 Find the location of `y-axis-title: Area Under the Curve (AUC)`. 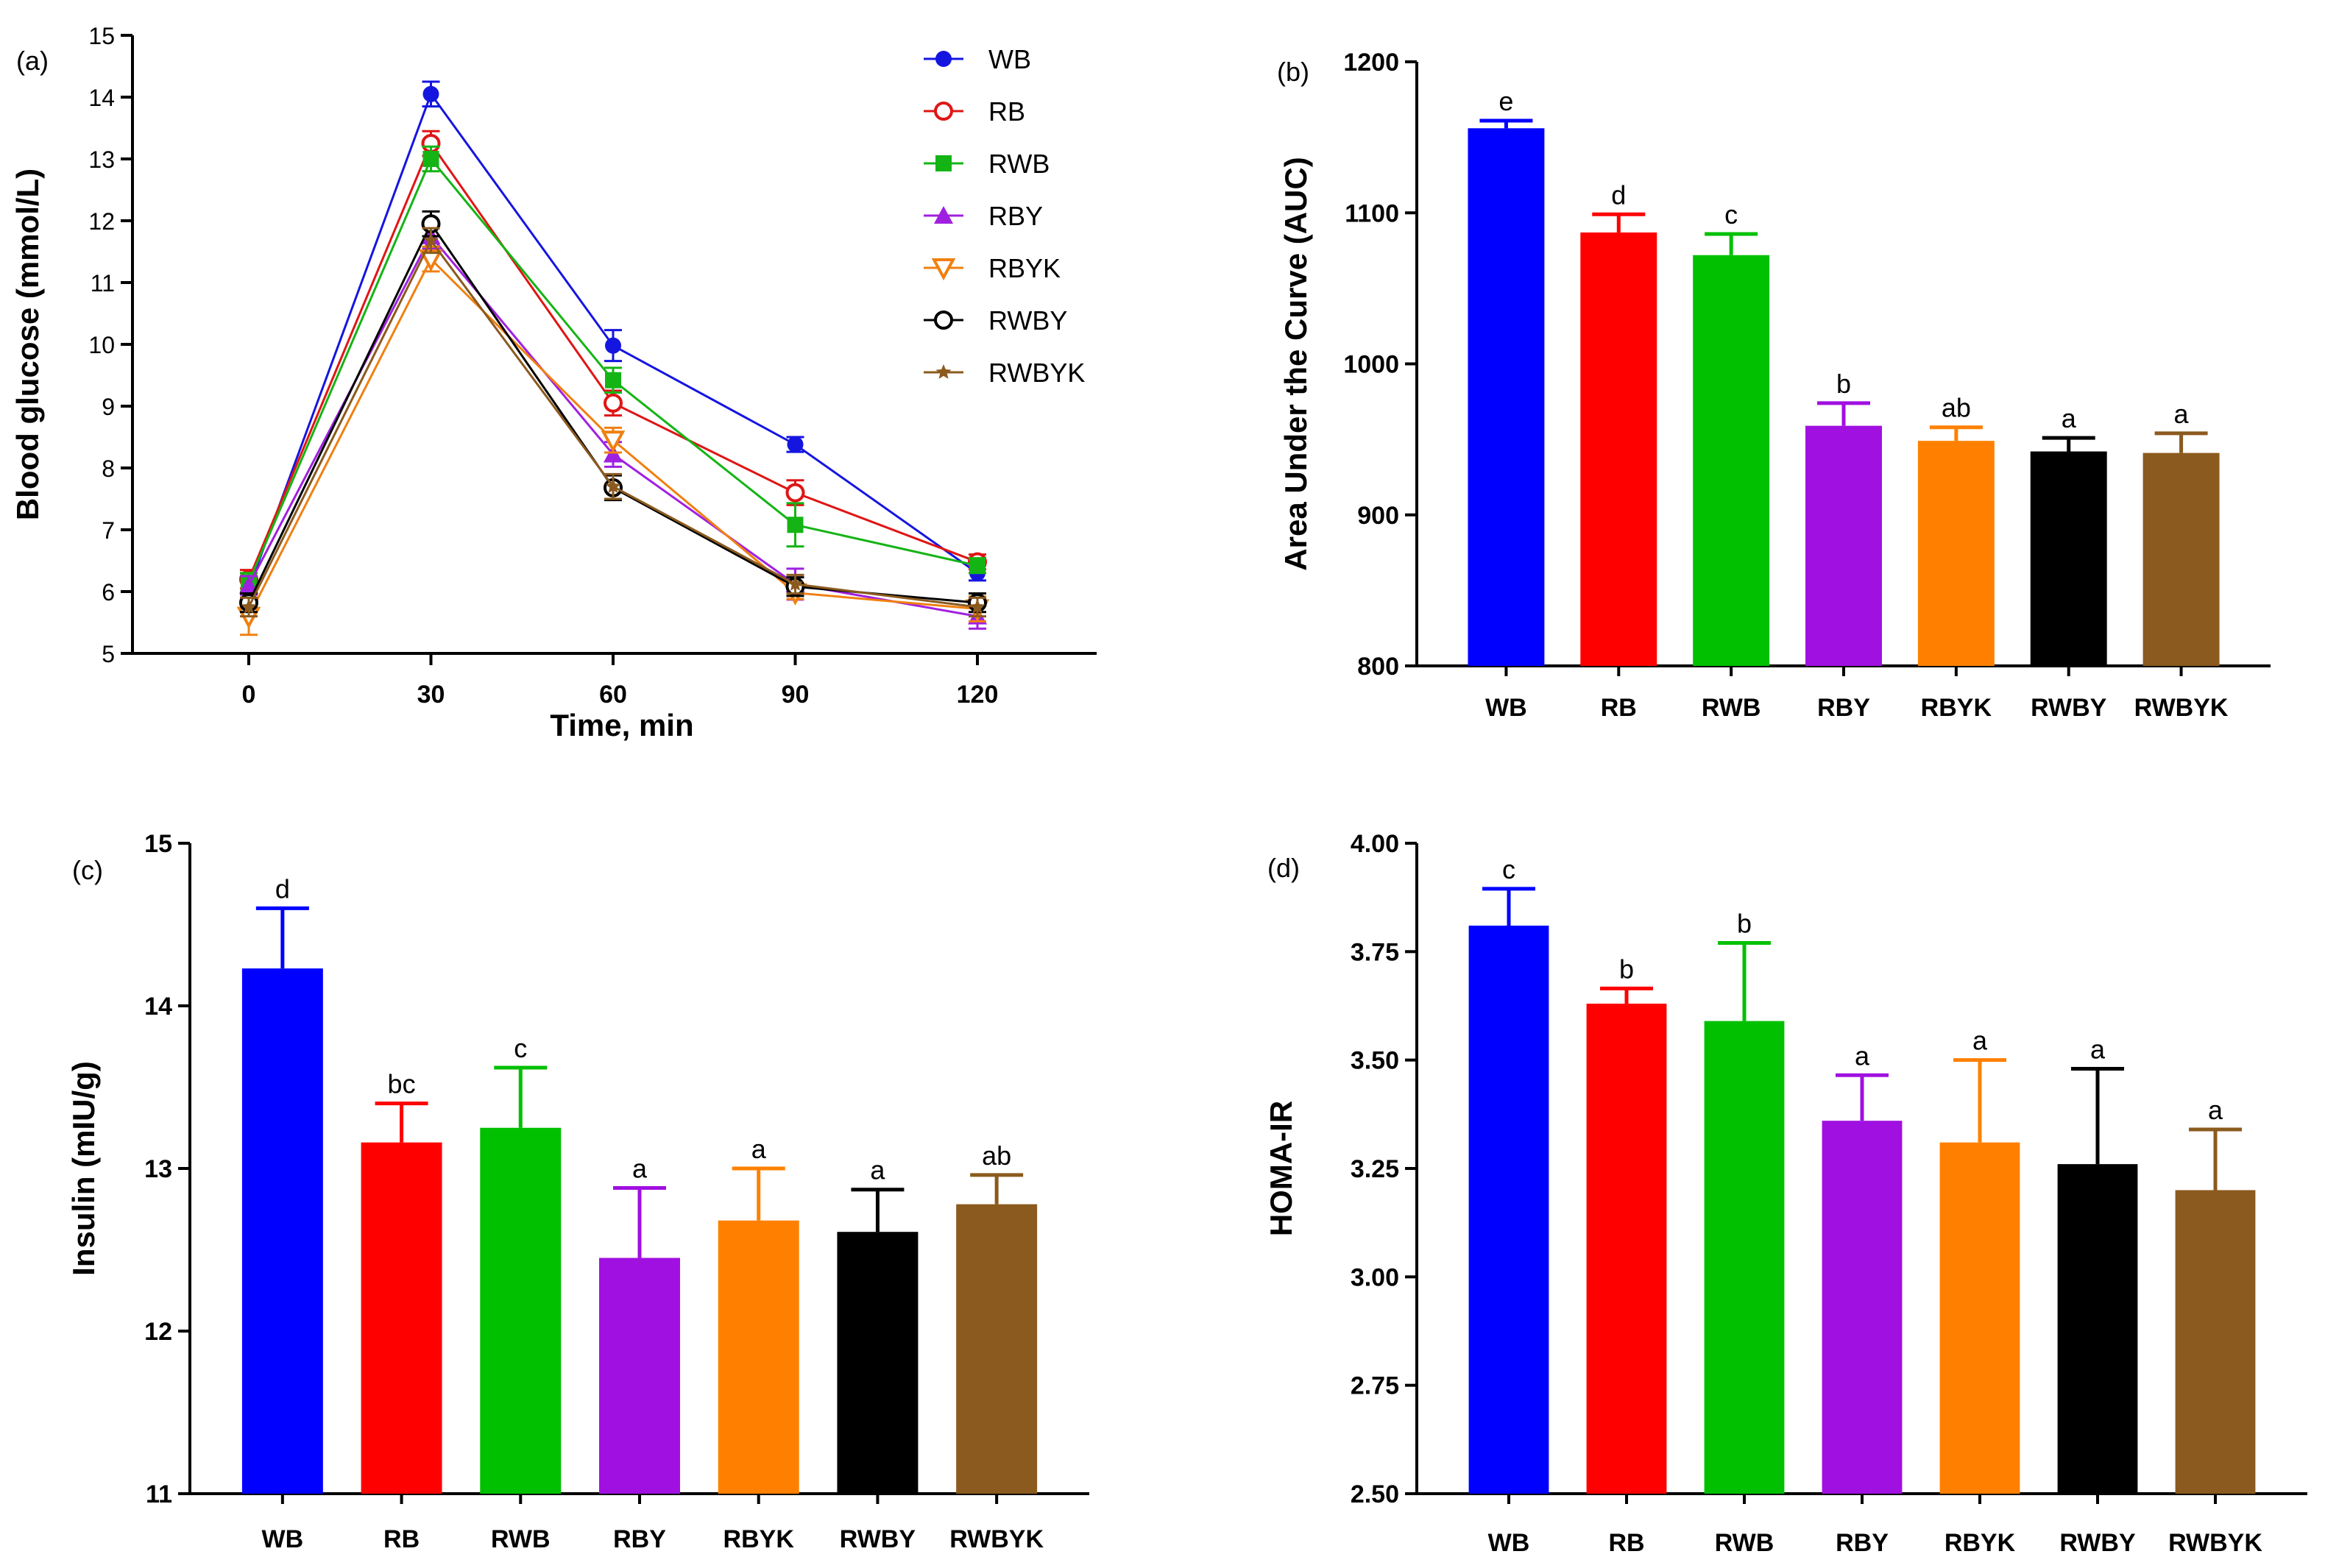

y-axis-title: Area Under the Curve (AUC) is located at coordinates (1295, 363).